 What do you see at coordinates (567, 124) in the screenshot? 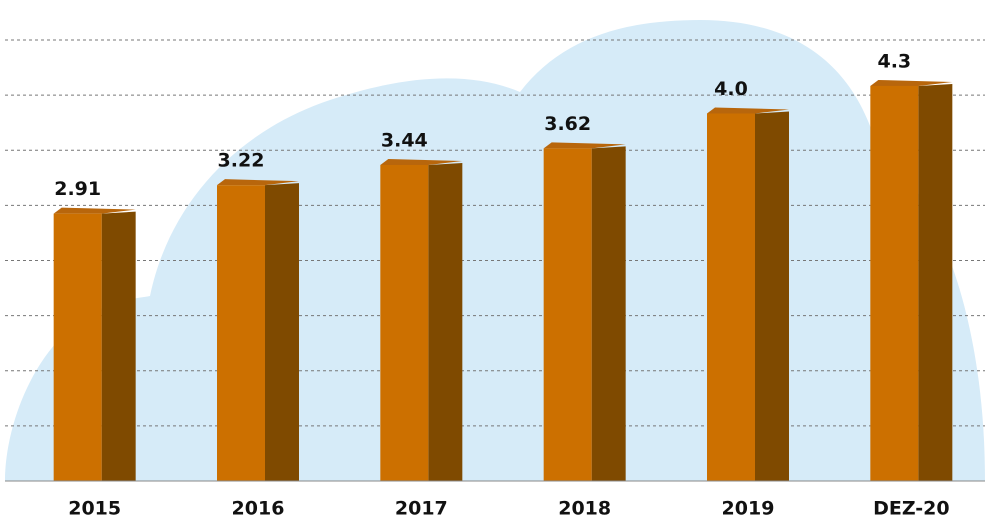
I see `value-label: 3.62` at bounding box center [567, 124].